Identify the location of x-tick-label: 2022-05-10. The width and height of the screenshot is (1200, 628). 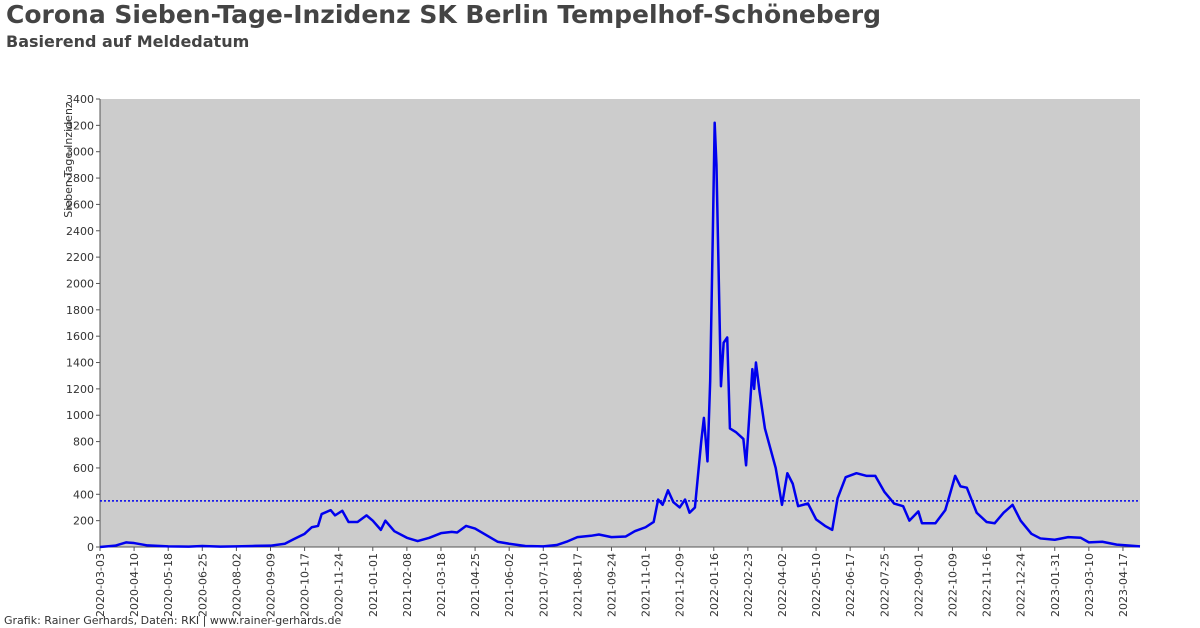
(816, 585).